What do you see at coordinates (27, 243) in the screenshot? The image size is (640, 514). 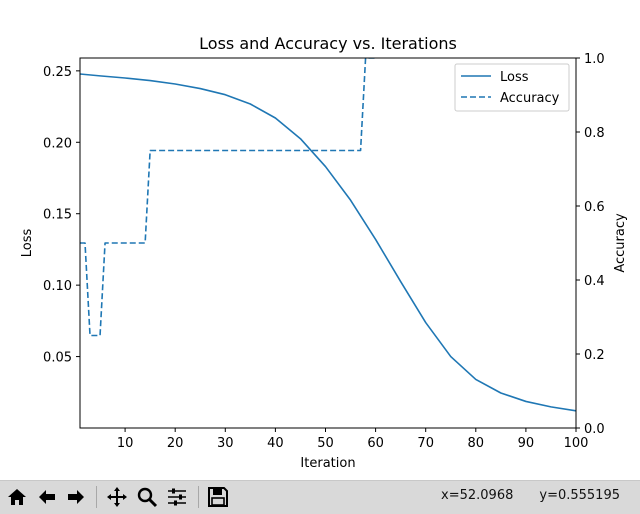 I see `y-axis-label-left: Loss` at bounding box center [27, 243].